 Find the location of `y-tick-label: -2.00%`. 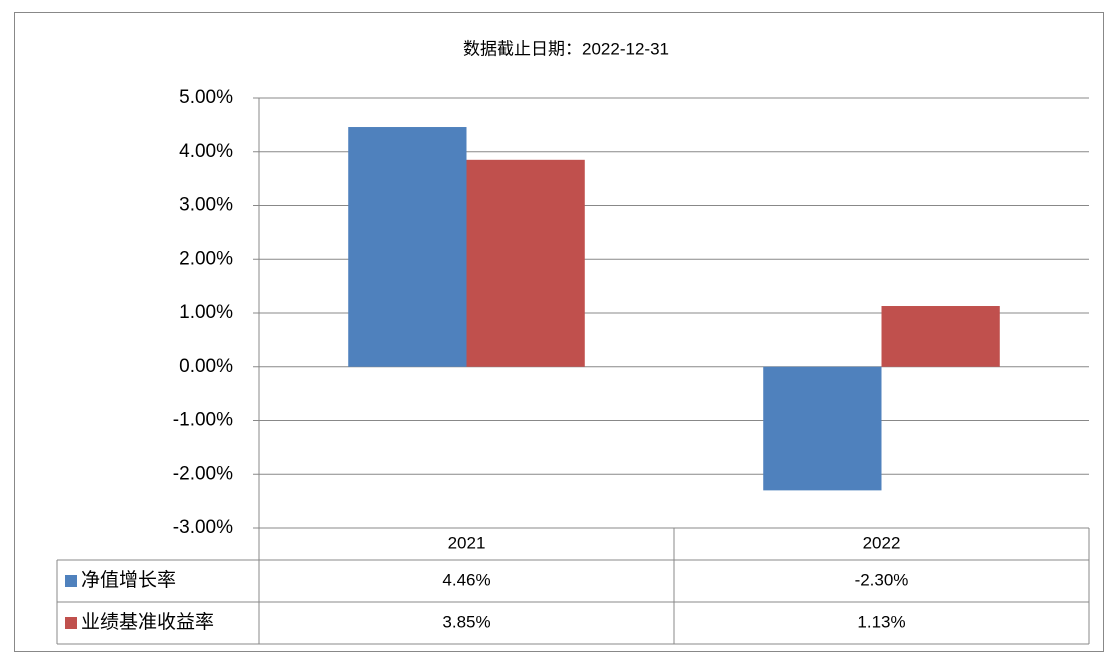

y-tick-label: -2.00% is located at coordinates (203, 473).